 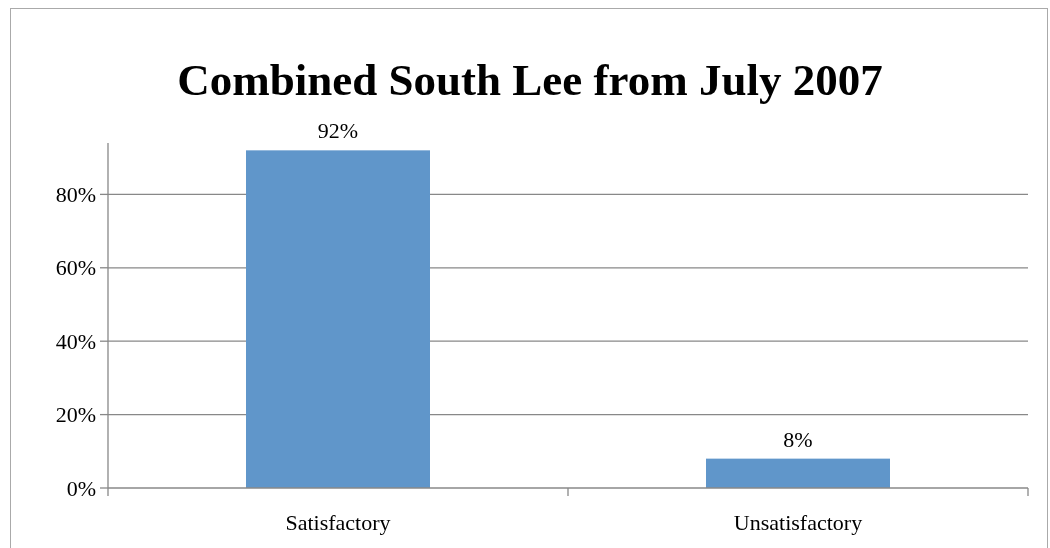 What do you see at coordinates (530, 80) in the screenshot?
I see `chart-title: Combined South Lee from July 2007` at bounding box center [530, 80].